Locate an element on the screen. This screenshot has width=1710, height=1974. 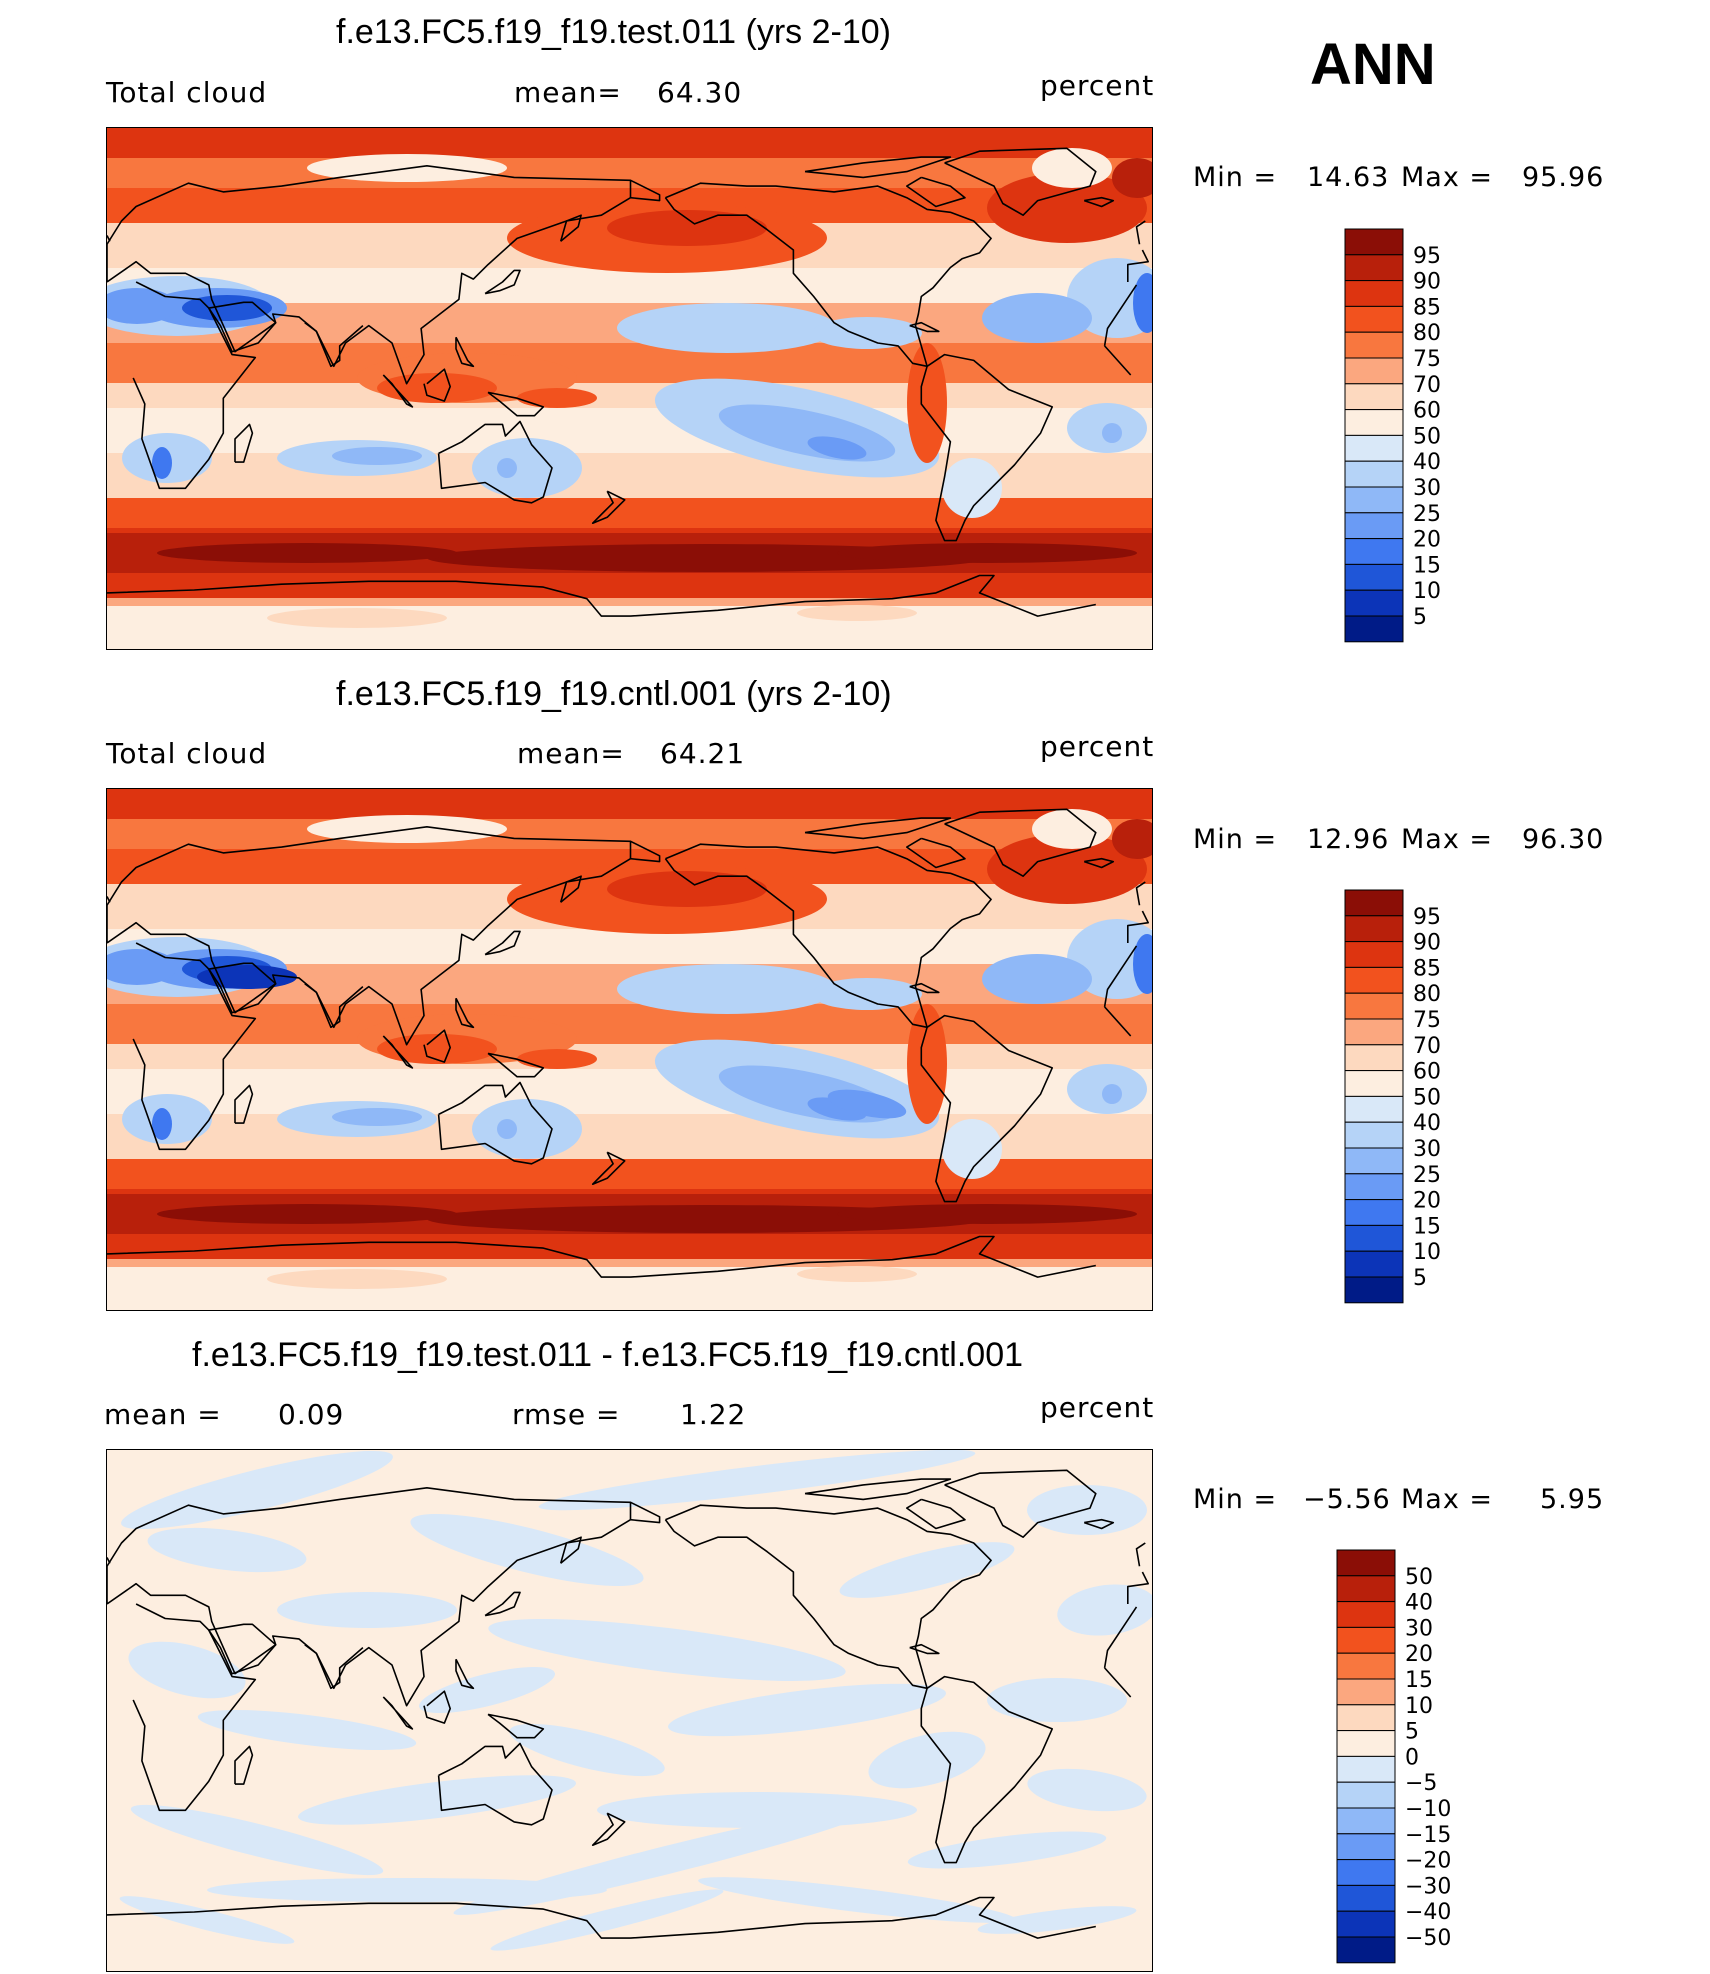
panel-3-colorbar: 50 40 30 20 15 10 5 0 −5 −10 −15 −20 −30 −40 −50 is located at coordinates (1396, 1757).